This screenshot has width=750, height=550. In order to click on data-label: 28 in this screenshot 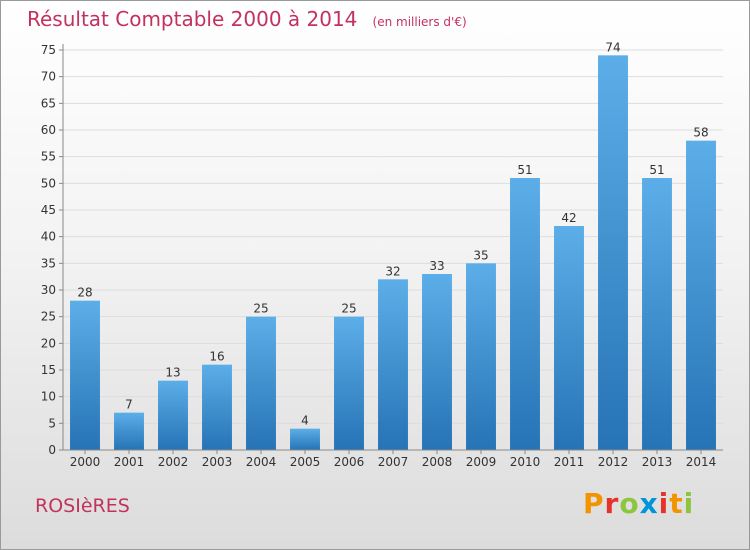, I will do `click(84, 293)`.